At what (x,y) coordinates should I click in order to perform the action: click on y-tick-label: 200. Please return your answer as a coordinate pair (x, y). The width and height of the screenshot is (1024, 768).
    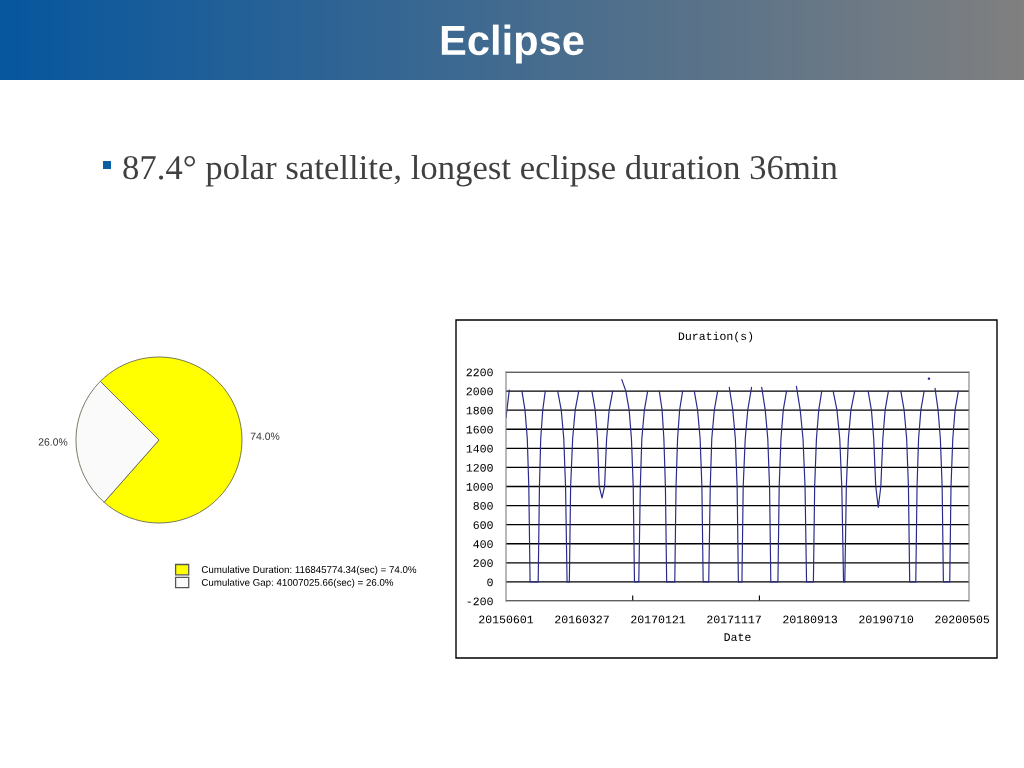
    Looking at the image, I should click on (483, 563).